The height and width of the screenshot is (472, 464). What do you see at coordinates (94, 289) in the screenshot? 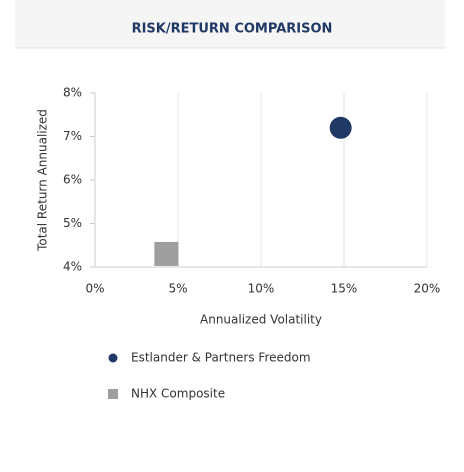
I see `x-tick-label: 0%` at bounding box center [94, 289].